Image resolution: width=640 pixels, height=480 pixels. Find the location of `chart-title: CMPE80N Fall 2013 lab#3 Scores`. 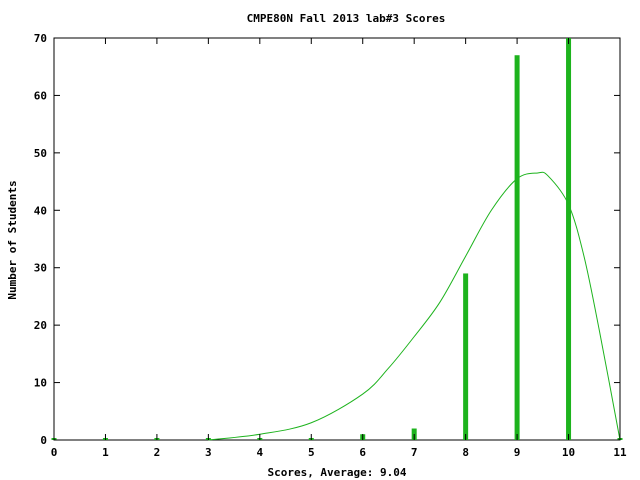

chart-title: CMPE80N Fall 2013 lab#3 Scores is located at coordinates (346, 18).